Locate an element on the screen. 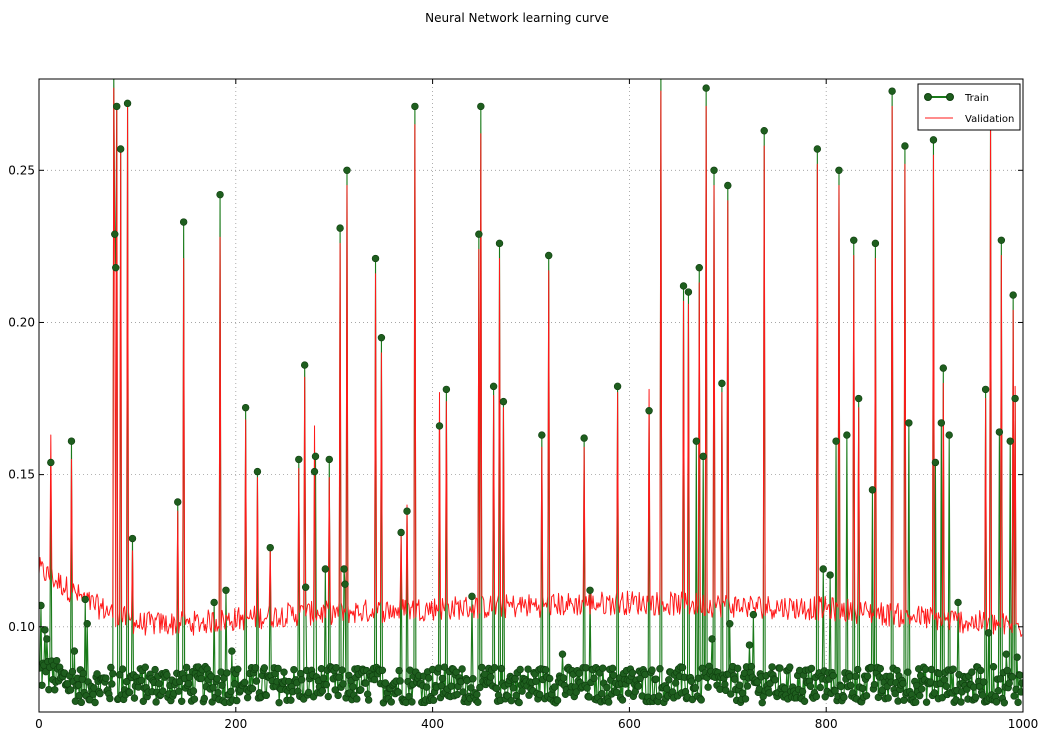 This screenshot has height=731, width=1039. y-tick-label: 0.15 is located at coordinates (21, 475).